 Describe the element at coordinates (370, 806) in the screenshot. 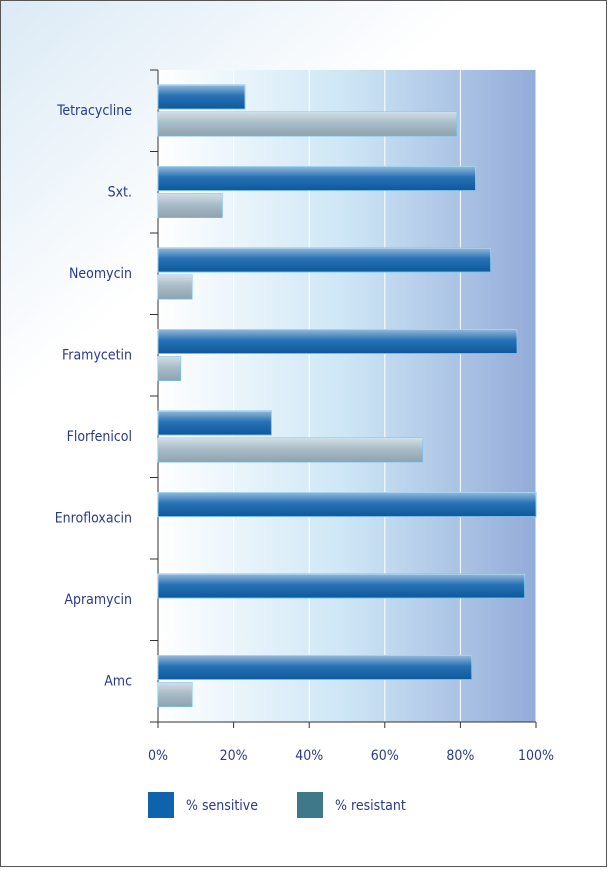

I see `legend-label: % resistant` at that location.